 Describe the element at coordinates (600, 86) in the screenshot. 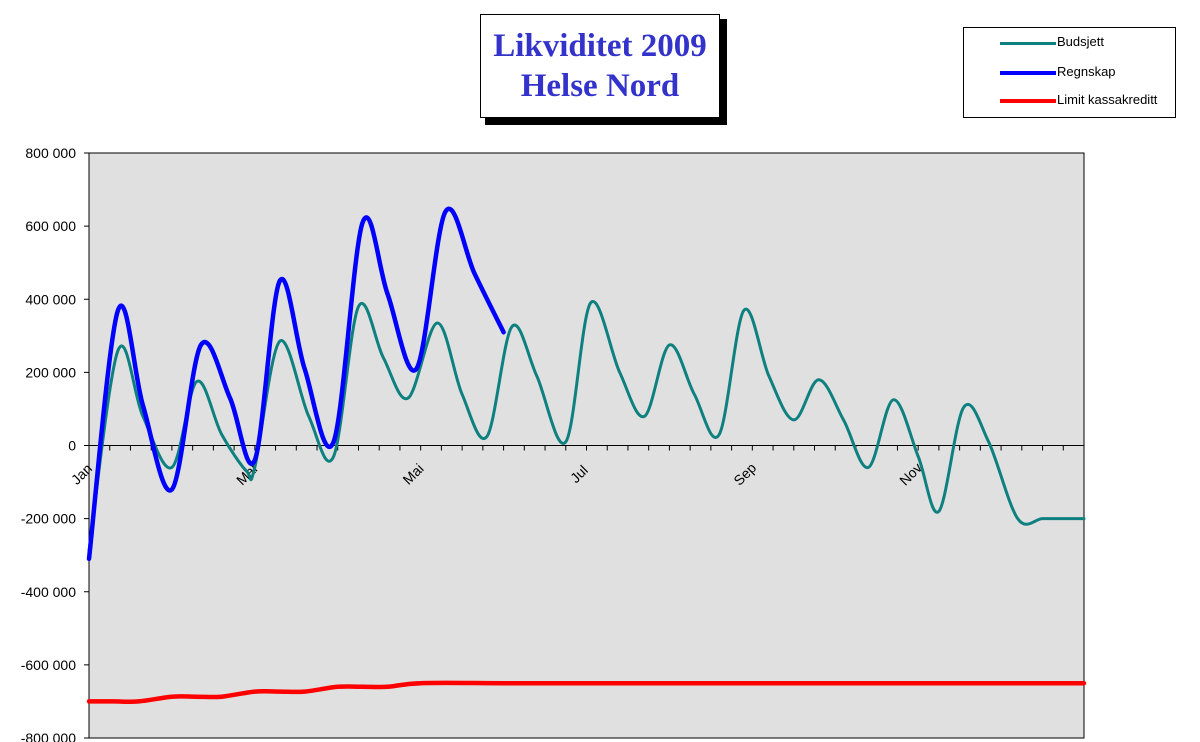

I see `chart-title-line-2: Helse Nord` at that location.